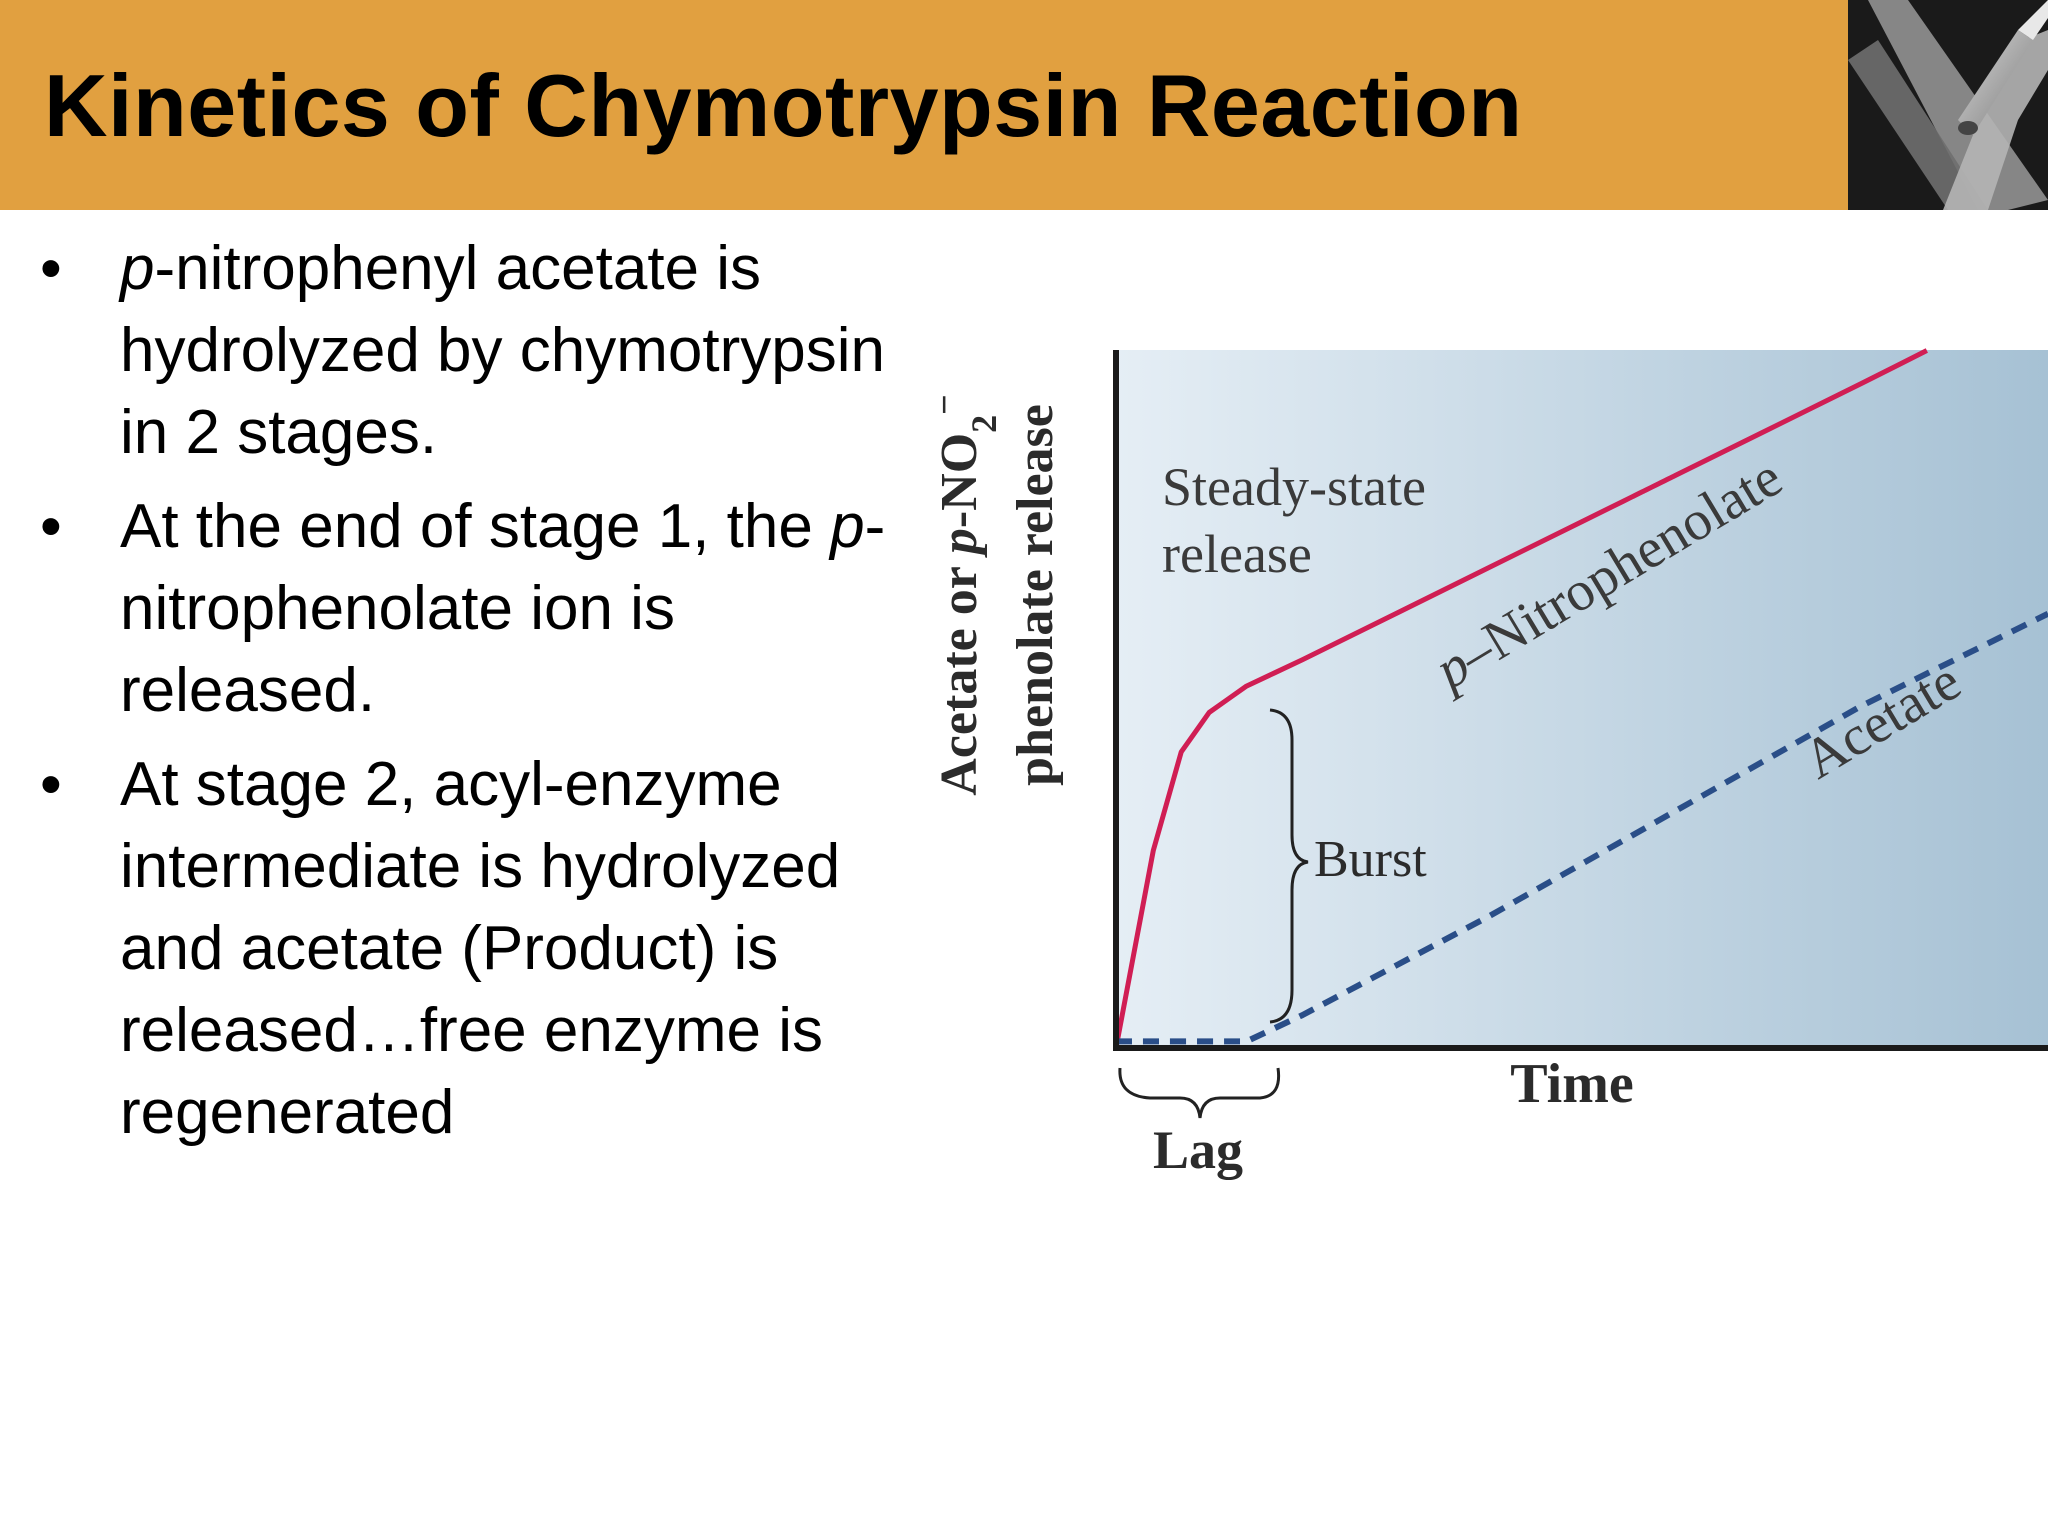 The width and height of the screenshot is (2048, 1536). Describe the element at coordinates (1294, 487) in the screenshot. I see `steady-state-label: Steady-state` at that location.